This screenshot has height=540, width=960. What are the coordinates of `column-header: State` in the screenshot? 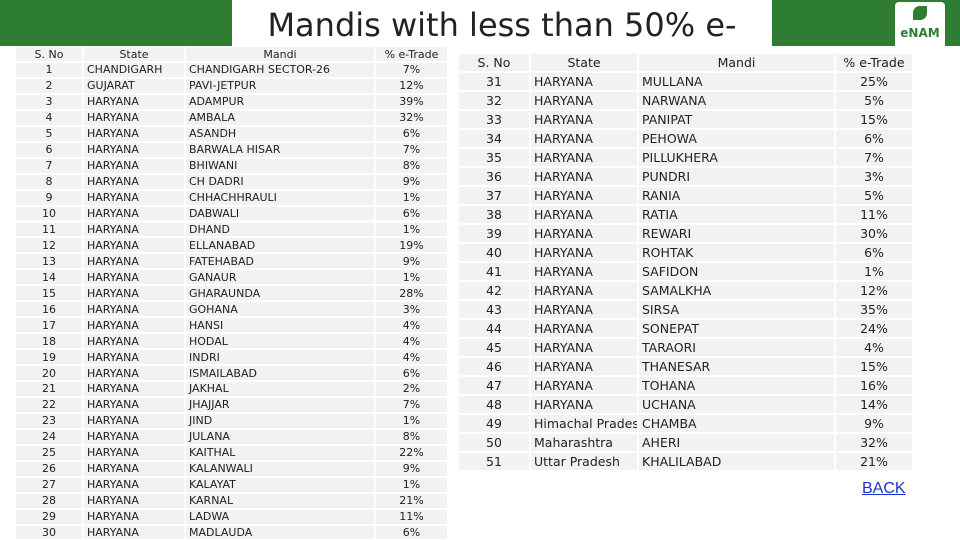 It's located at (584, 62).